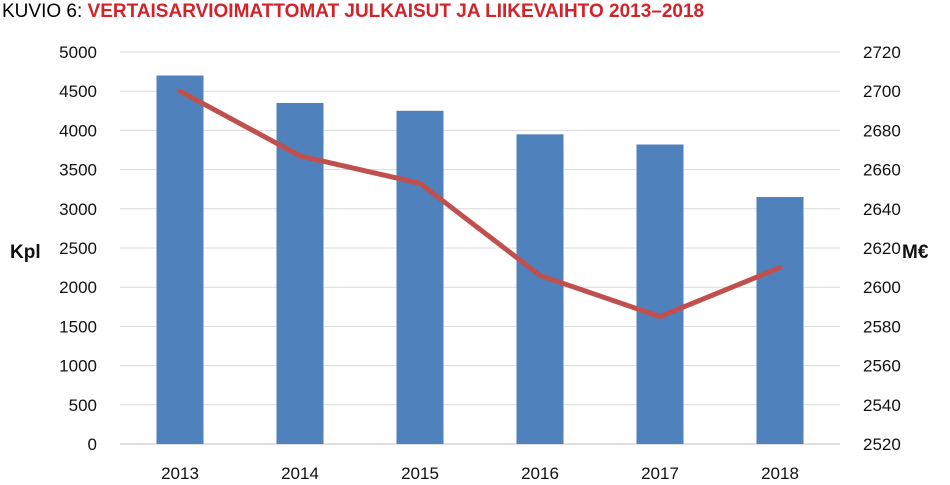  Describe the element at coordinates (420, 277) in the screenshot. I see `bar-2015` at that location.